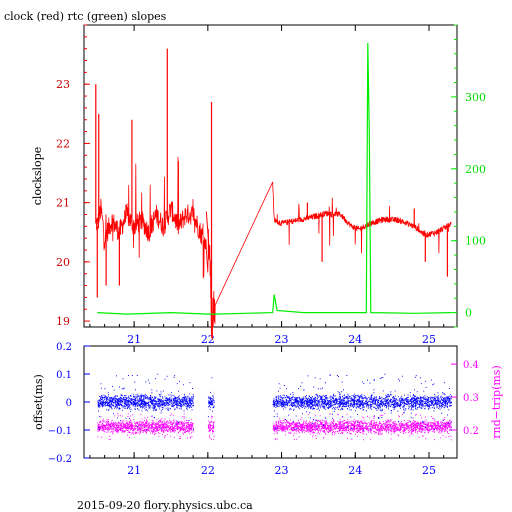  Describe the element at coordinates (475, 169) in the screenshot. I see `top-y2tick-label: 200` at that location.